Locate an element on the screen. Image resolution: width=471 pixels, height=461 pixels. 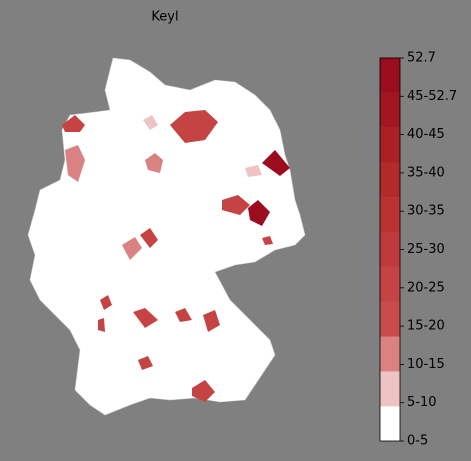
colorbar-label: 30-35 is located at coordinates (426, 211).